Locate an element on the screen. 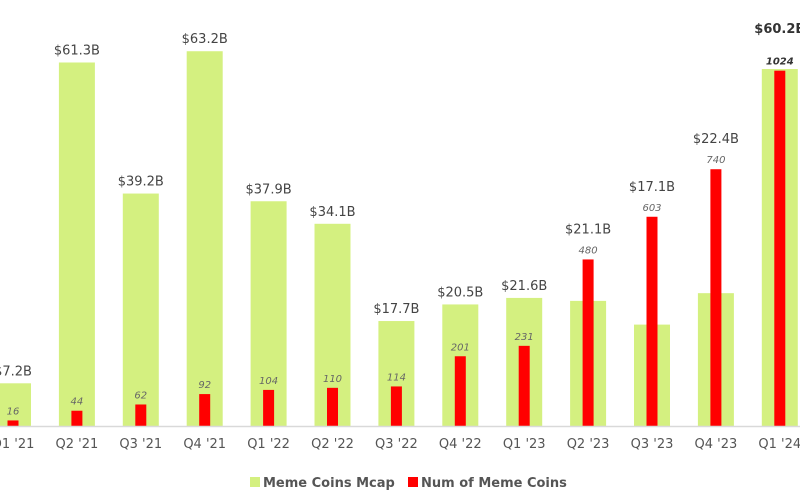  x-tick-label: Q1 '23 is located at coordinates (524, 444).